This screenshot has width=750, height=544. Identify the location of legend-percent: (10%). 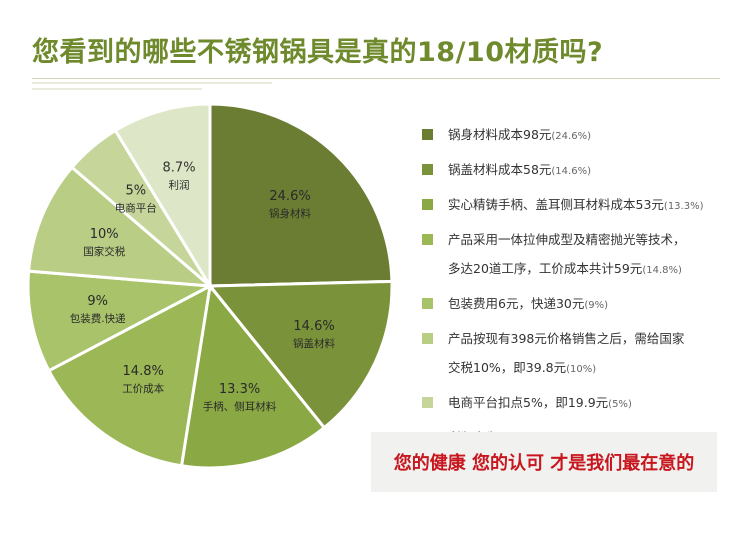
(581, 369).